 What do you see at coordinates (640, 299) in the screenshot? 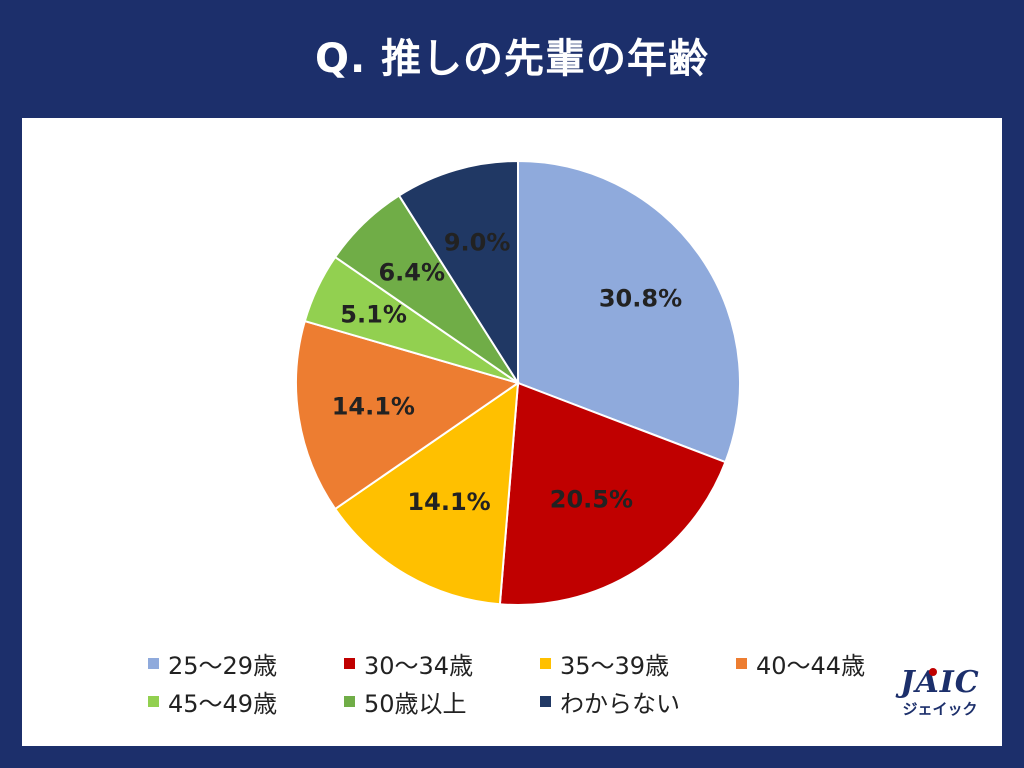
I see `data-label-25-29: 30.8%` at bounding box center [640, 299].